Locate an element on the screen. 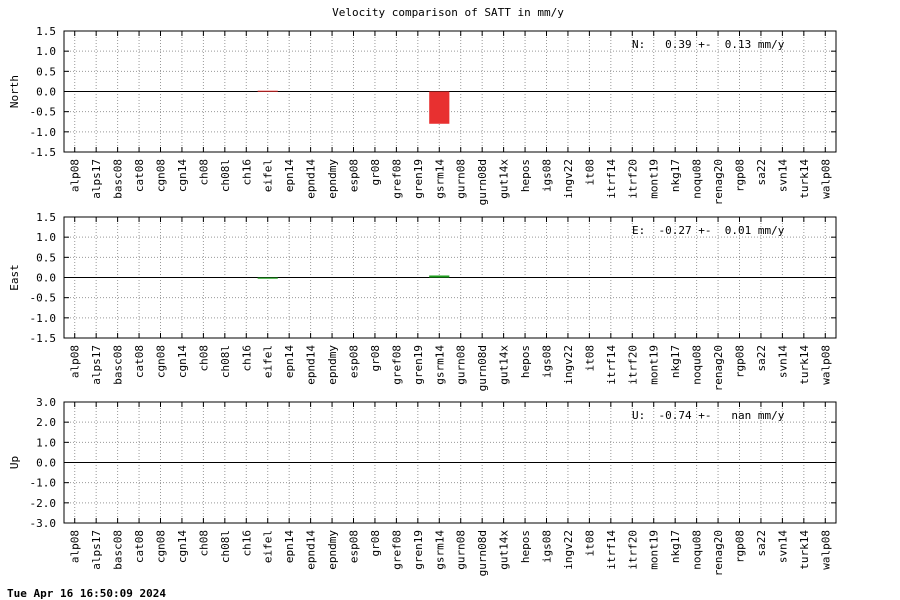 The image size is (900, 600). x-tick-label: gren19 is located at coordinates (418, 550).